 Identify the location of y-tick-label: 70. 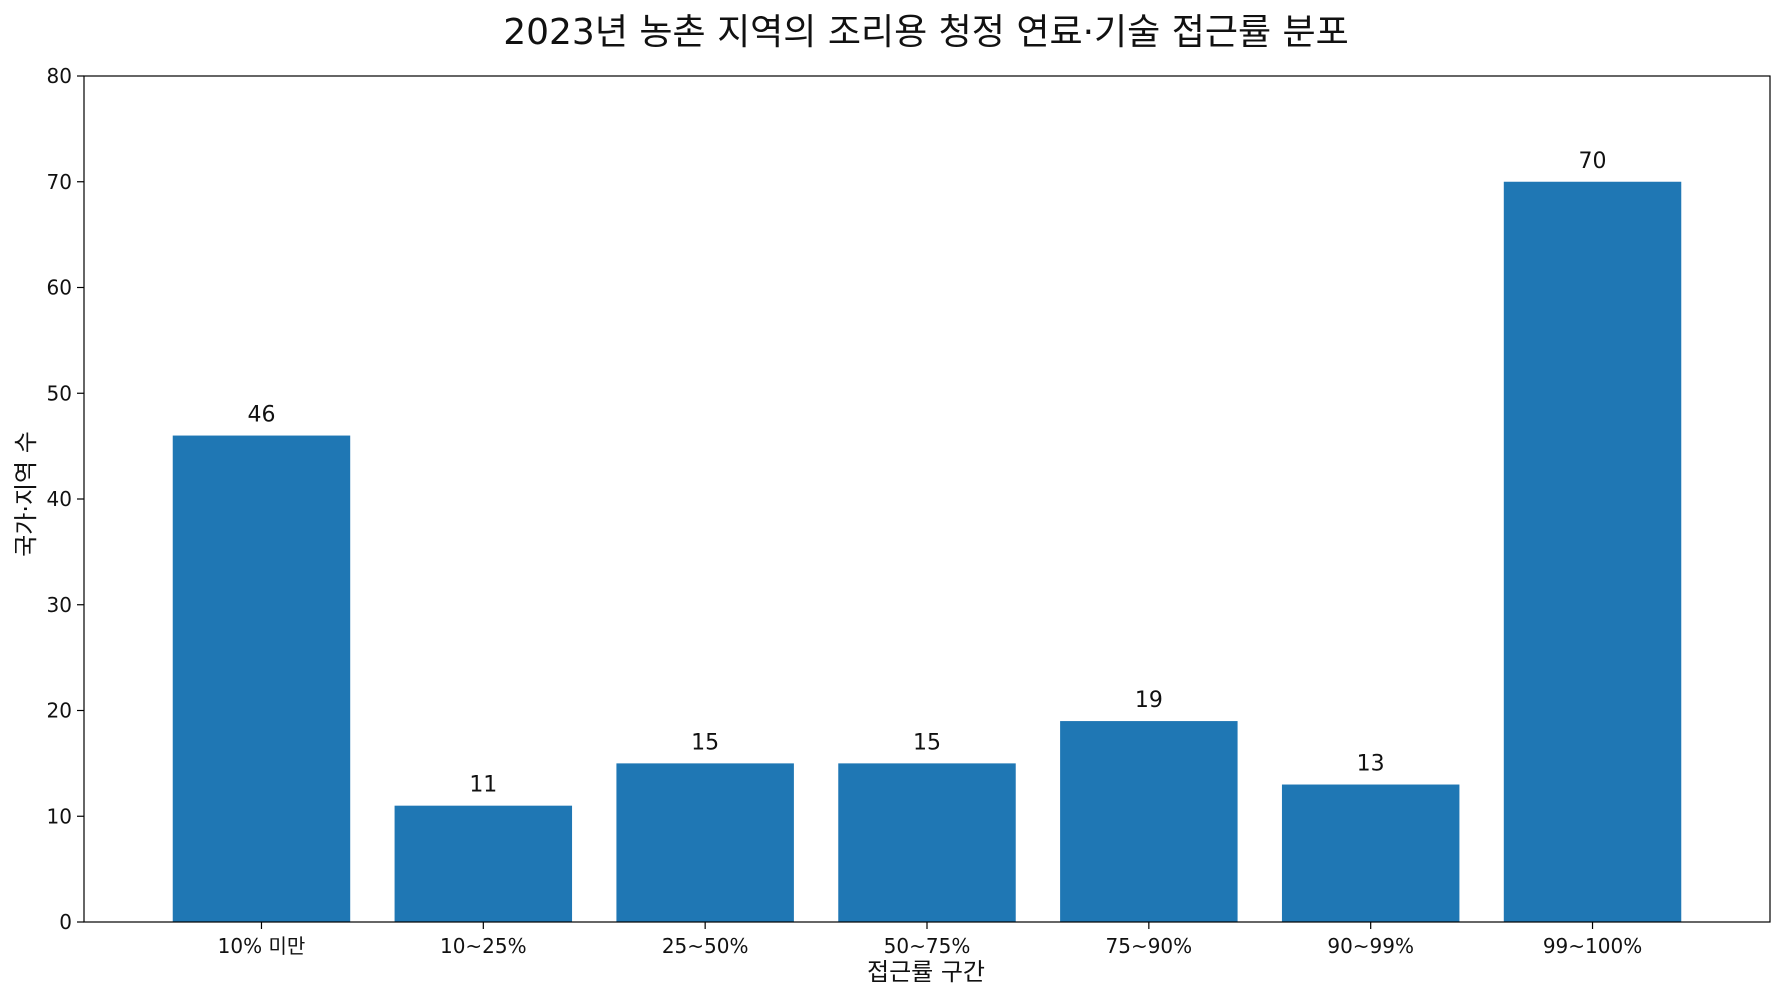
(59, 182).